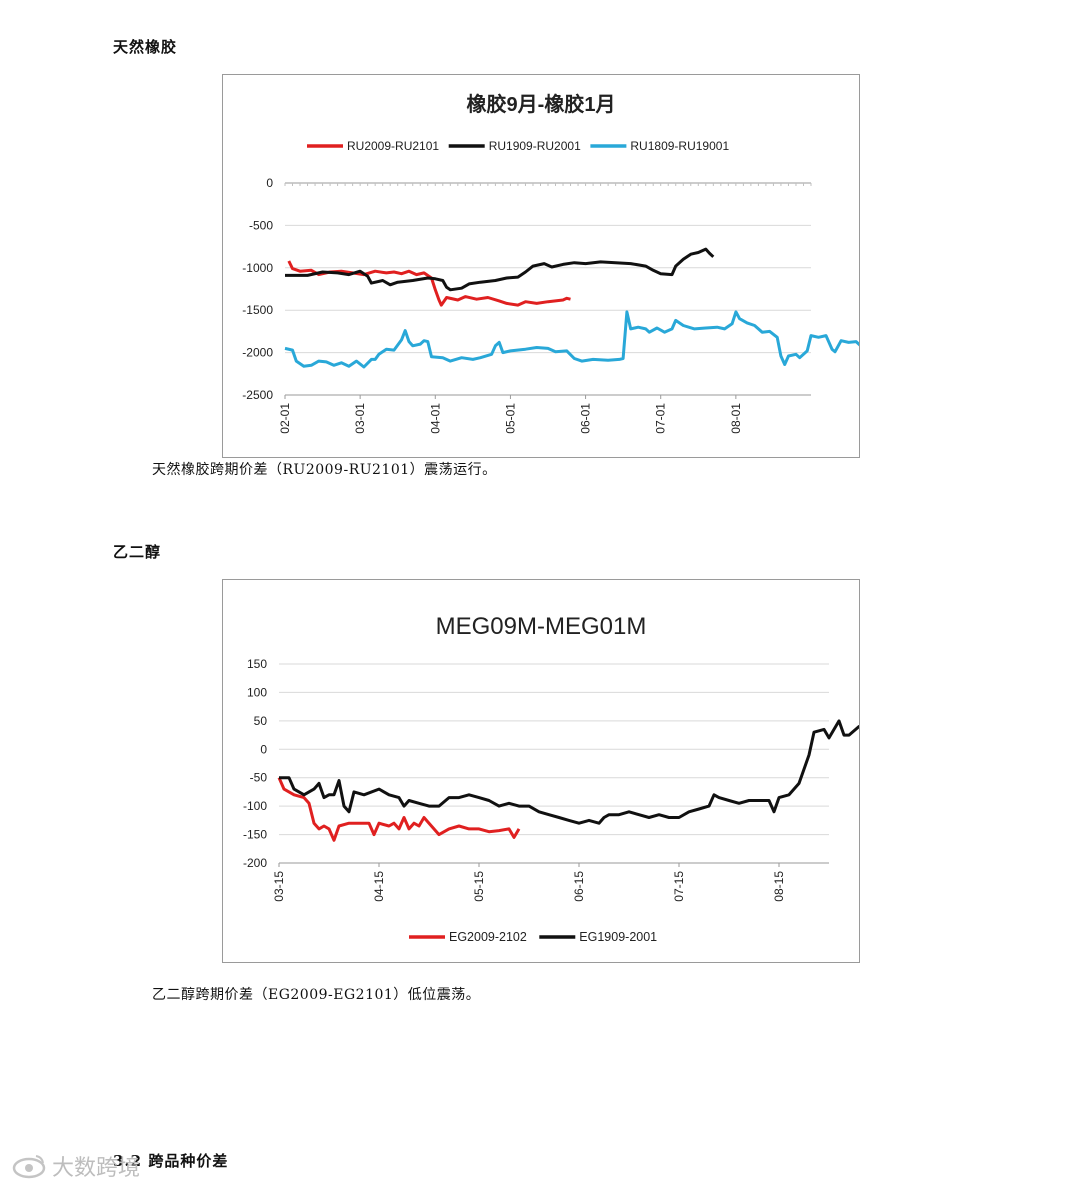 This screenshot has height=1192, width=1080. I want to click on y-tick-label: 150, so click(257, 664).